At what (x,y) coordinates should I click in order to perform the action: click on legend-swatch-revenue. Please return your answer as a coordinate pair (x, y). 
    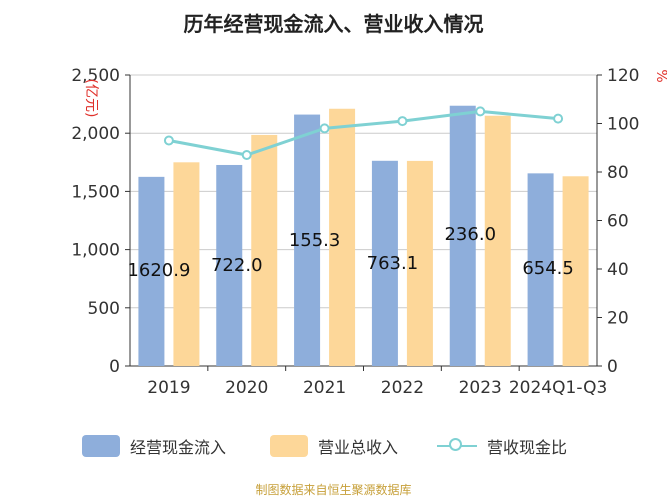
    Looking at the image, I should click on (289, 446).